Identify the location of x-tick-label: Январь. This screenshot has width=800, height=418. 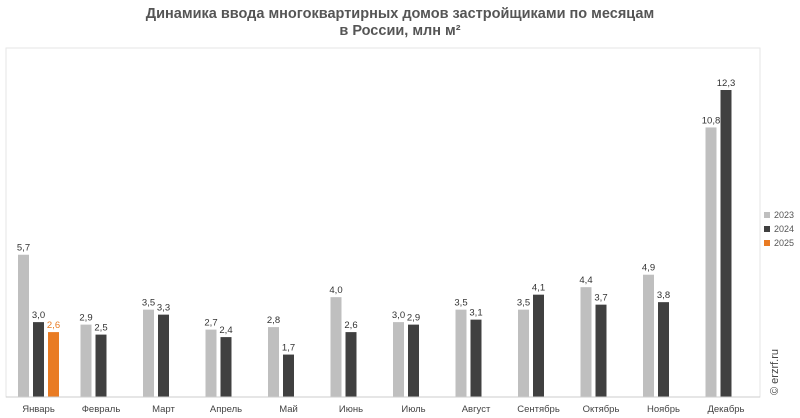
(38, 409).